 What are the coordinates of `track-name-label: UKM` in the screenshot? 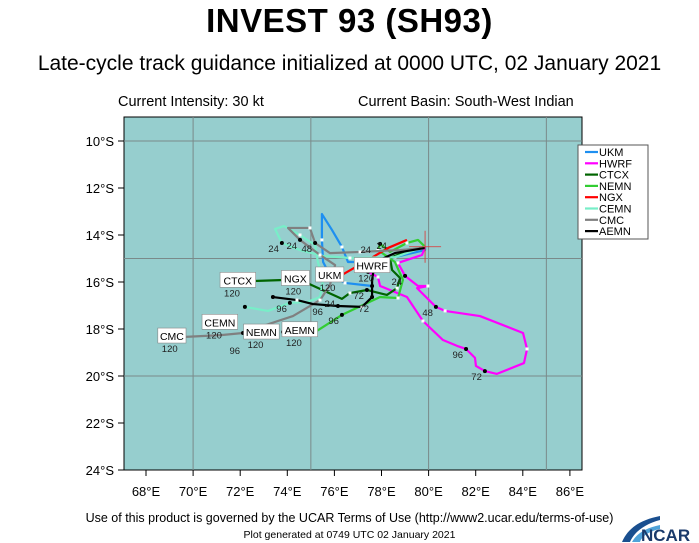 It's located at (329, 276).